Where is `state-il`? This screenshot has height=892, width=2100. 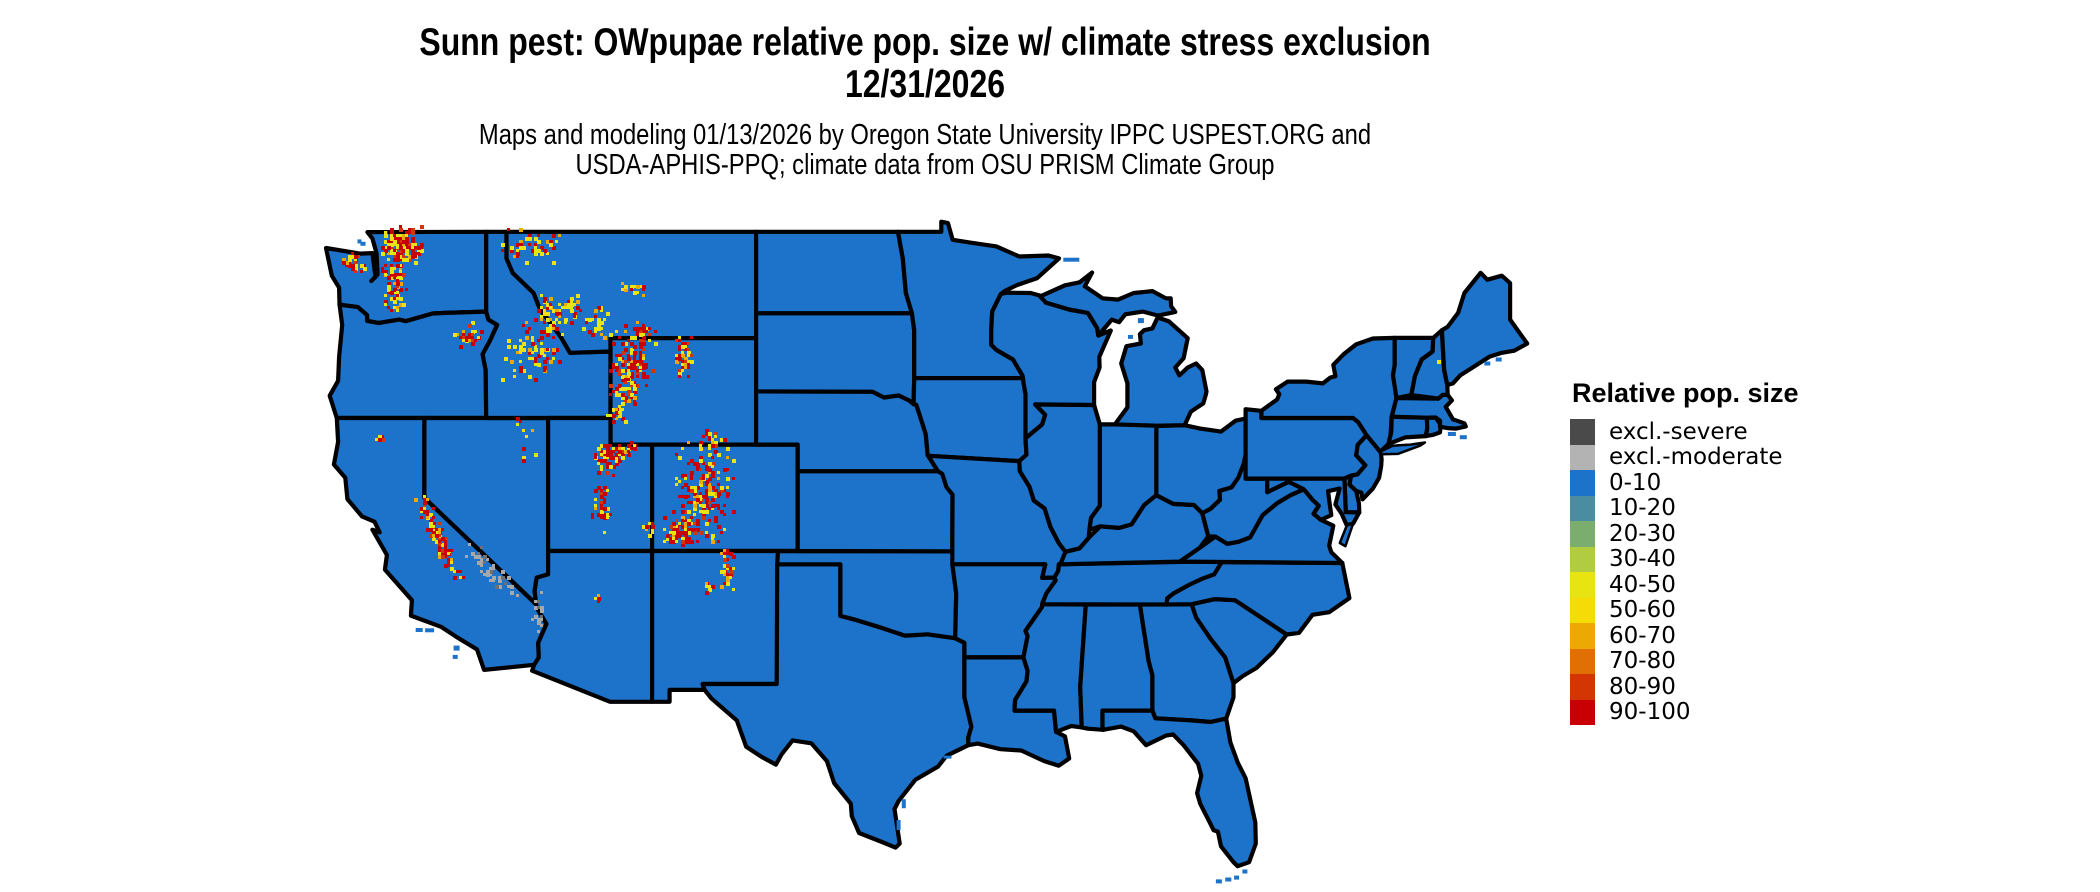 state-il is located at coordinates (1059, 478).